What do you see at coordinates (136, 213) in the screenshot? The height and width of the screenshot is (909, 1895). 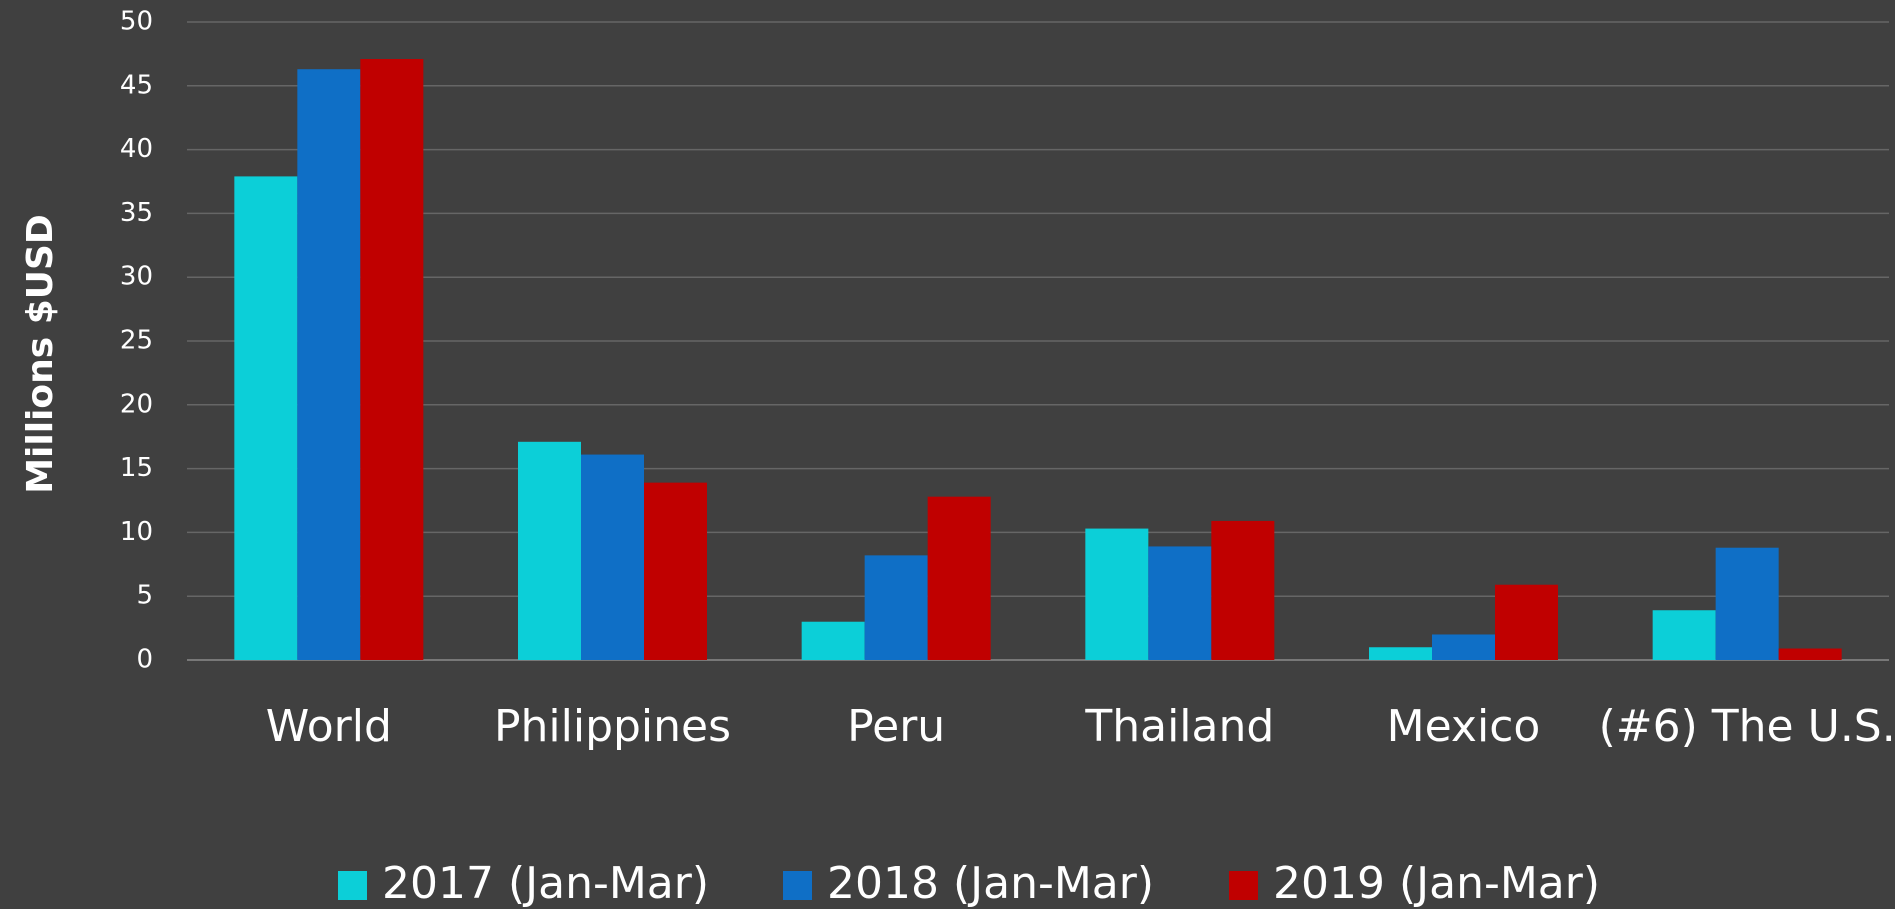 I see `y-tick-label: 35` at bounding box center [136, 213].